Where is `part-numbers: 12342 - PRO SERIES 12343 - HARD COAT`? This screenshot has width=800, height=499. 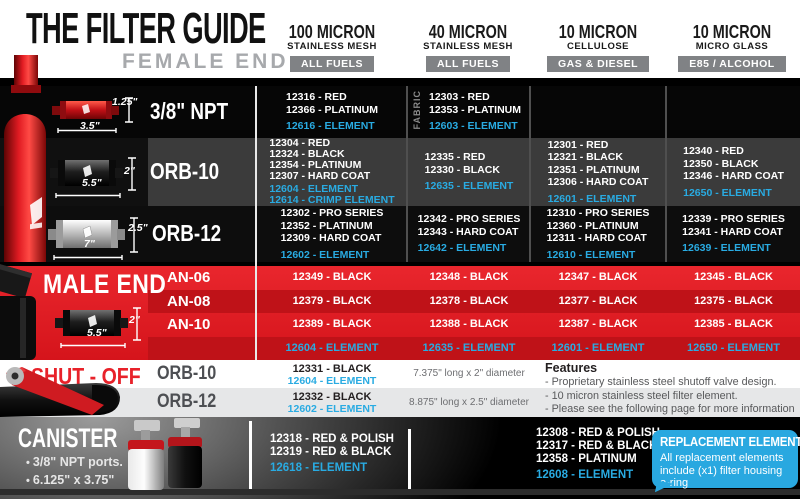
part-numbers: 12342 - PRO SERIES 12343 - HARD COAT is located at coordinates (469, 225).